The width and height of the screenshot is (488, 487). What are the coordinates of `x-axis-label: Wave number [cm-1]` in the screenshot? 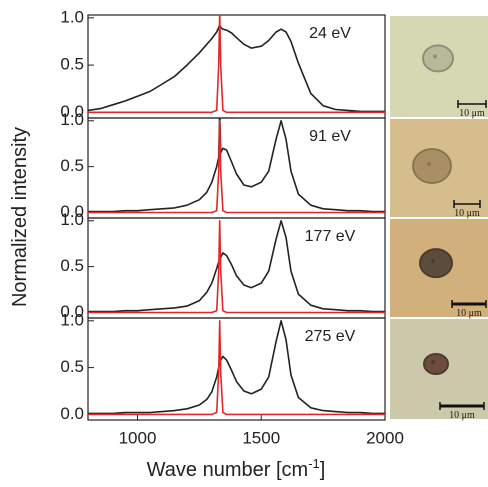 It's located at (236, 468).